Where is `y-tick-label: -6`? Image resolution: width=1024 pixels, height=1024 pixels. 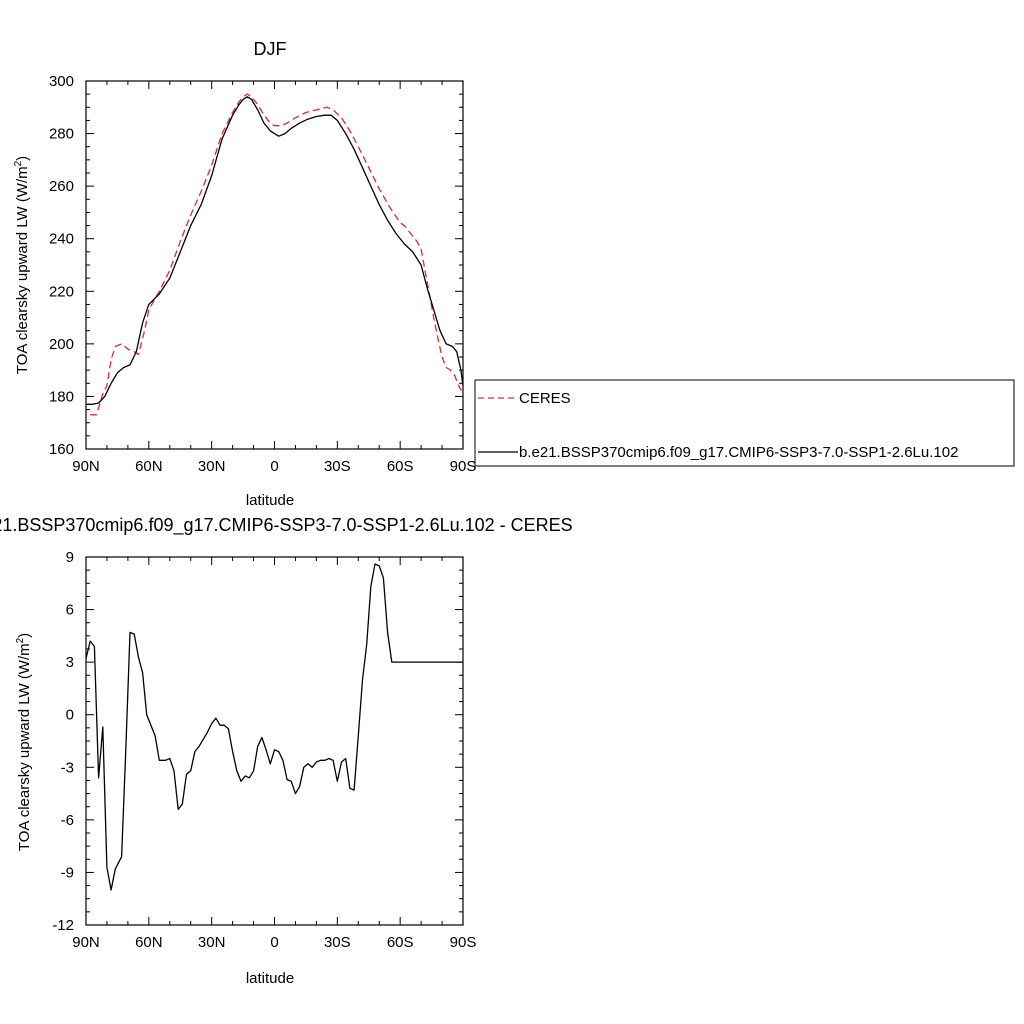 y-tick-label: -6 is located at coordinates (67, 820).